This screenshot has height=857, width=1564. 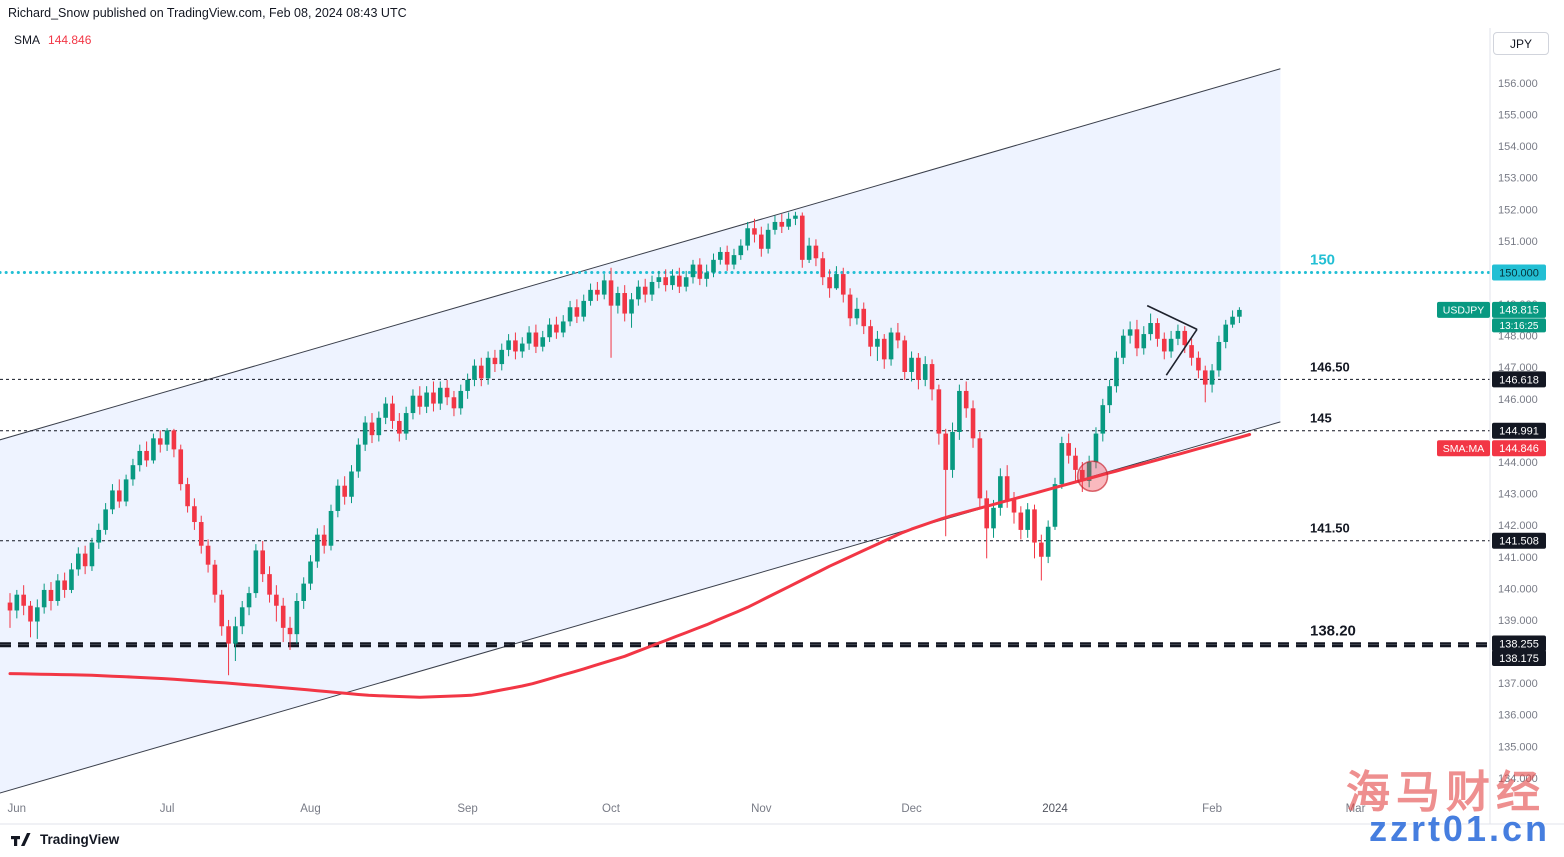 I want to click on svg-text: 134.000, so click(x=1518, y=779).